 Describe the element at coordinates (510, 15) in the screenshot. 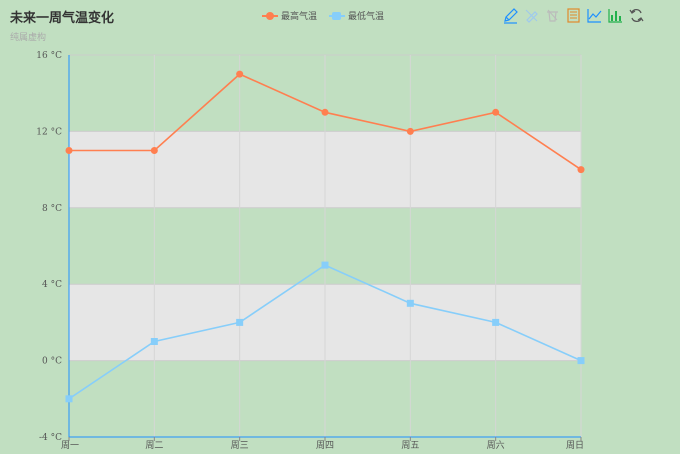

I see `mark-icon` at that location.